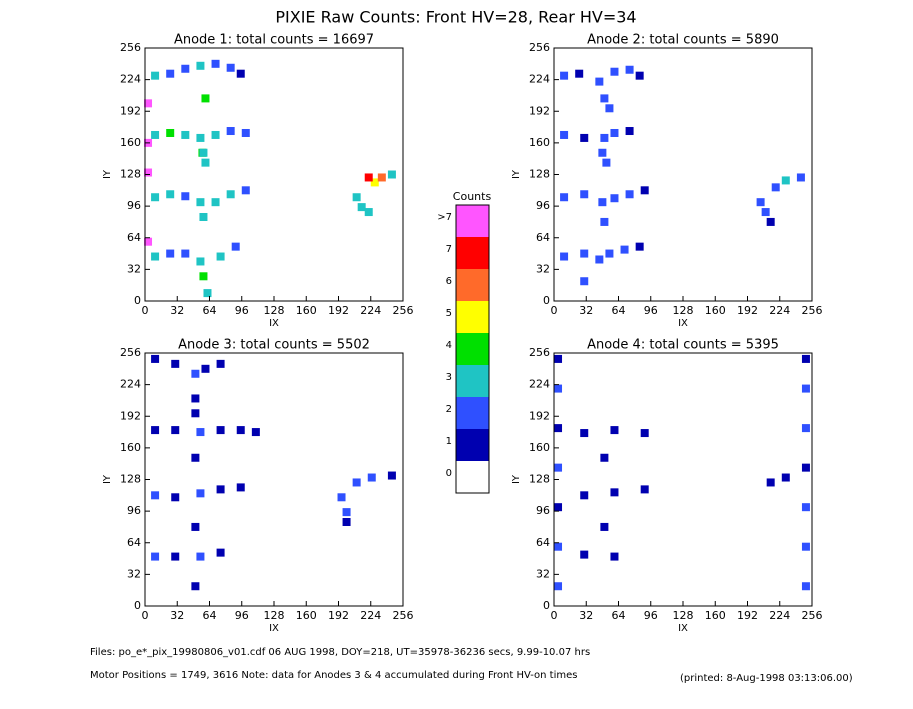  What do you see at coordinates (449, 313) in the screenshot?
I see `colorbar-label: 5` at bounding box center [449, 313].